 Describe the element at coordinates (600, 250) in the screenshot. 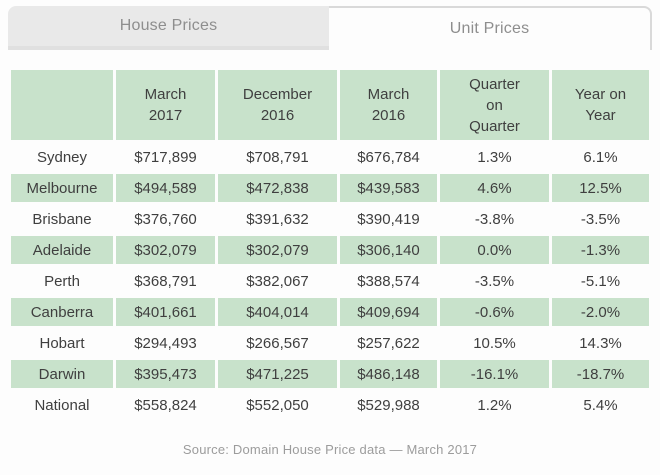

I see `percent-cell-year-on-year: -1.3%` at that location.